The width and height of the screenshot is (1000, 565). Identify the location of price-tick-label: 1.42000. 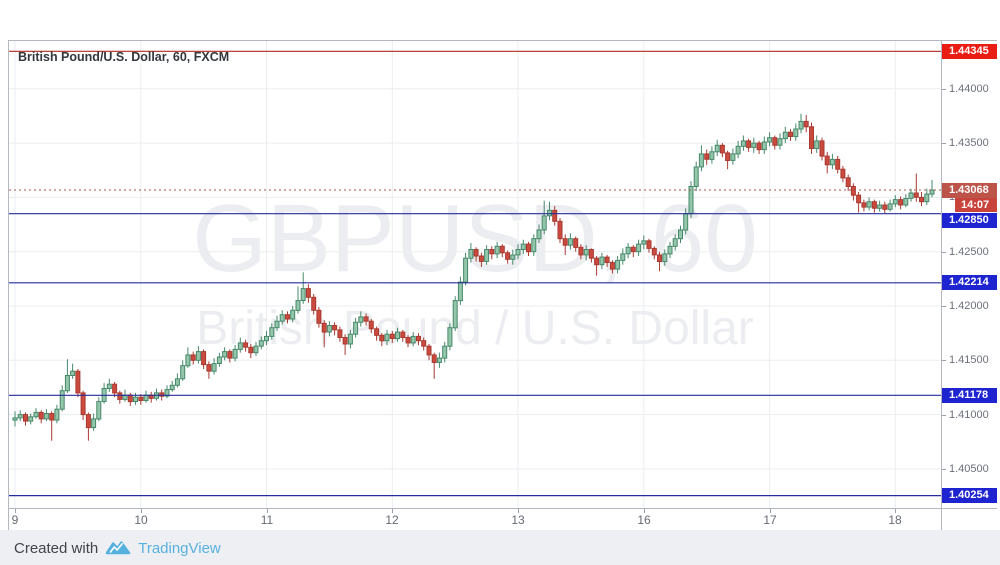
(969, 306).